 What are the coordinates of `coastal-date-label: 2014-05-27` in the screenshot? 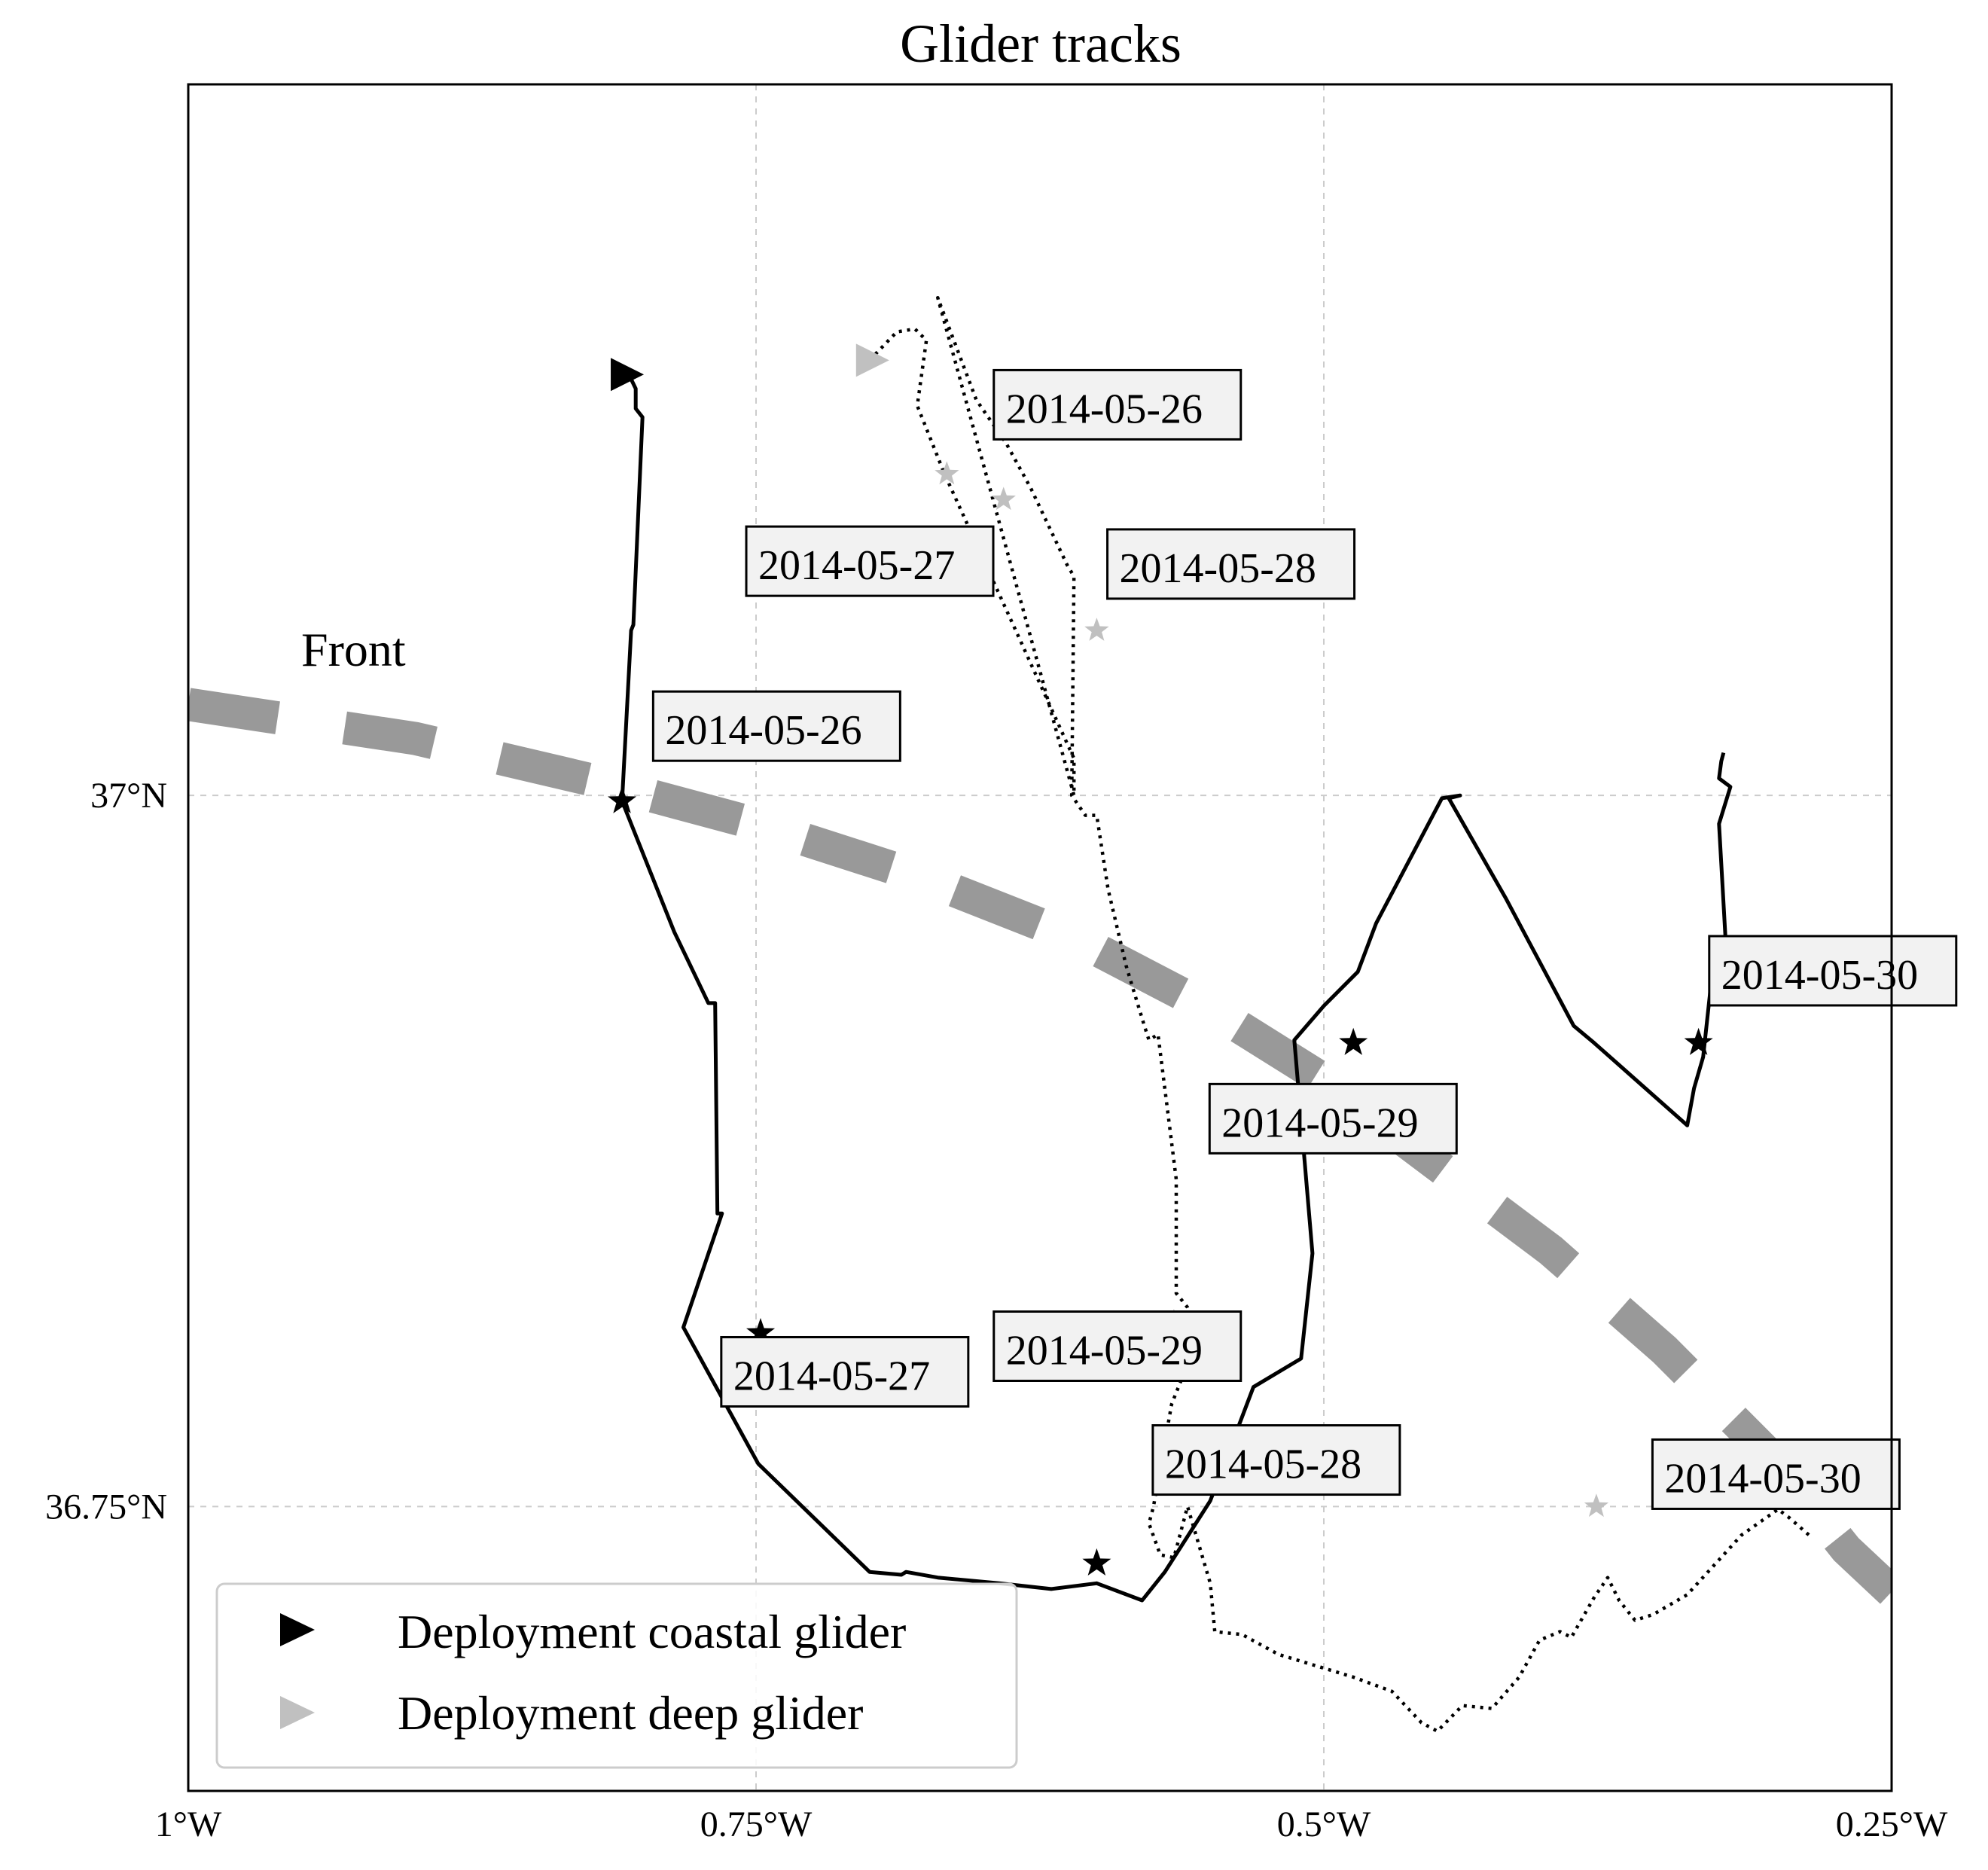 It's located at (845, 1372).